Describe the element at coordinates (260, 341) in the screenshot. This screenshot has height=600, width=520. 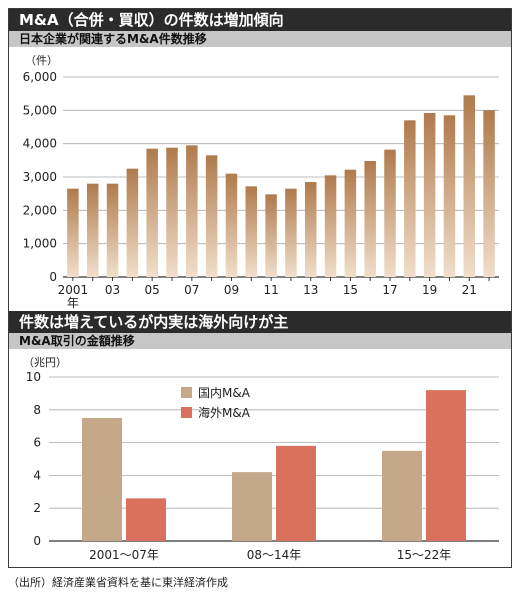
I see `bottom-subtitle: M&A取引の金額推移` at that location.